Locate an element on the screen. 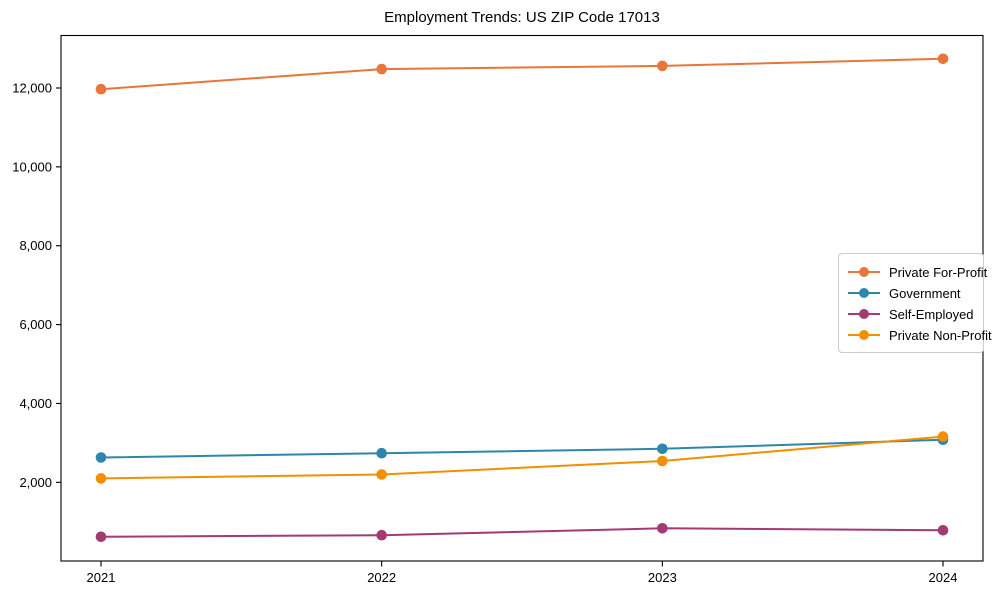 The width and height of the screenshot is (1000, 600). legend-entry-government: Government is located at coordinates (911, 293).